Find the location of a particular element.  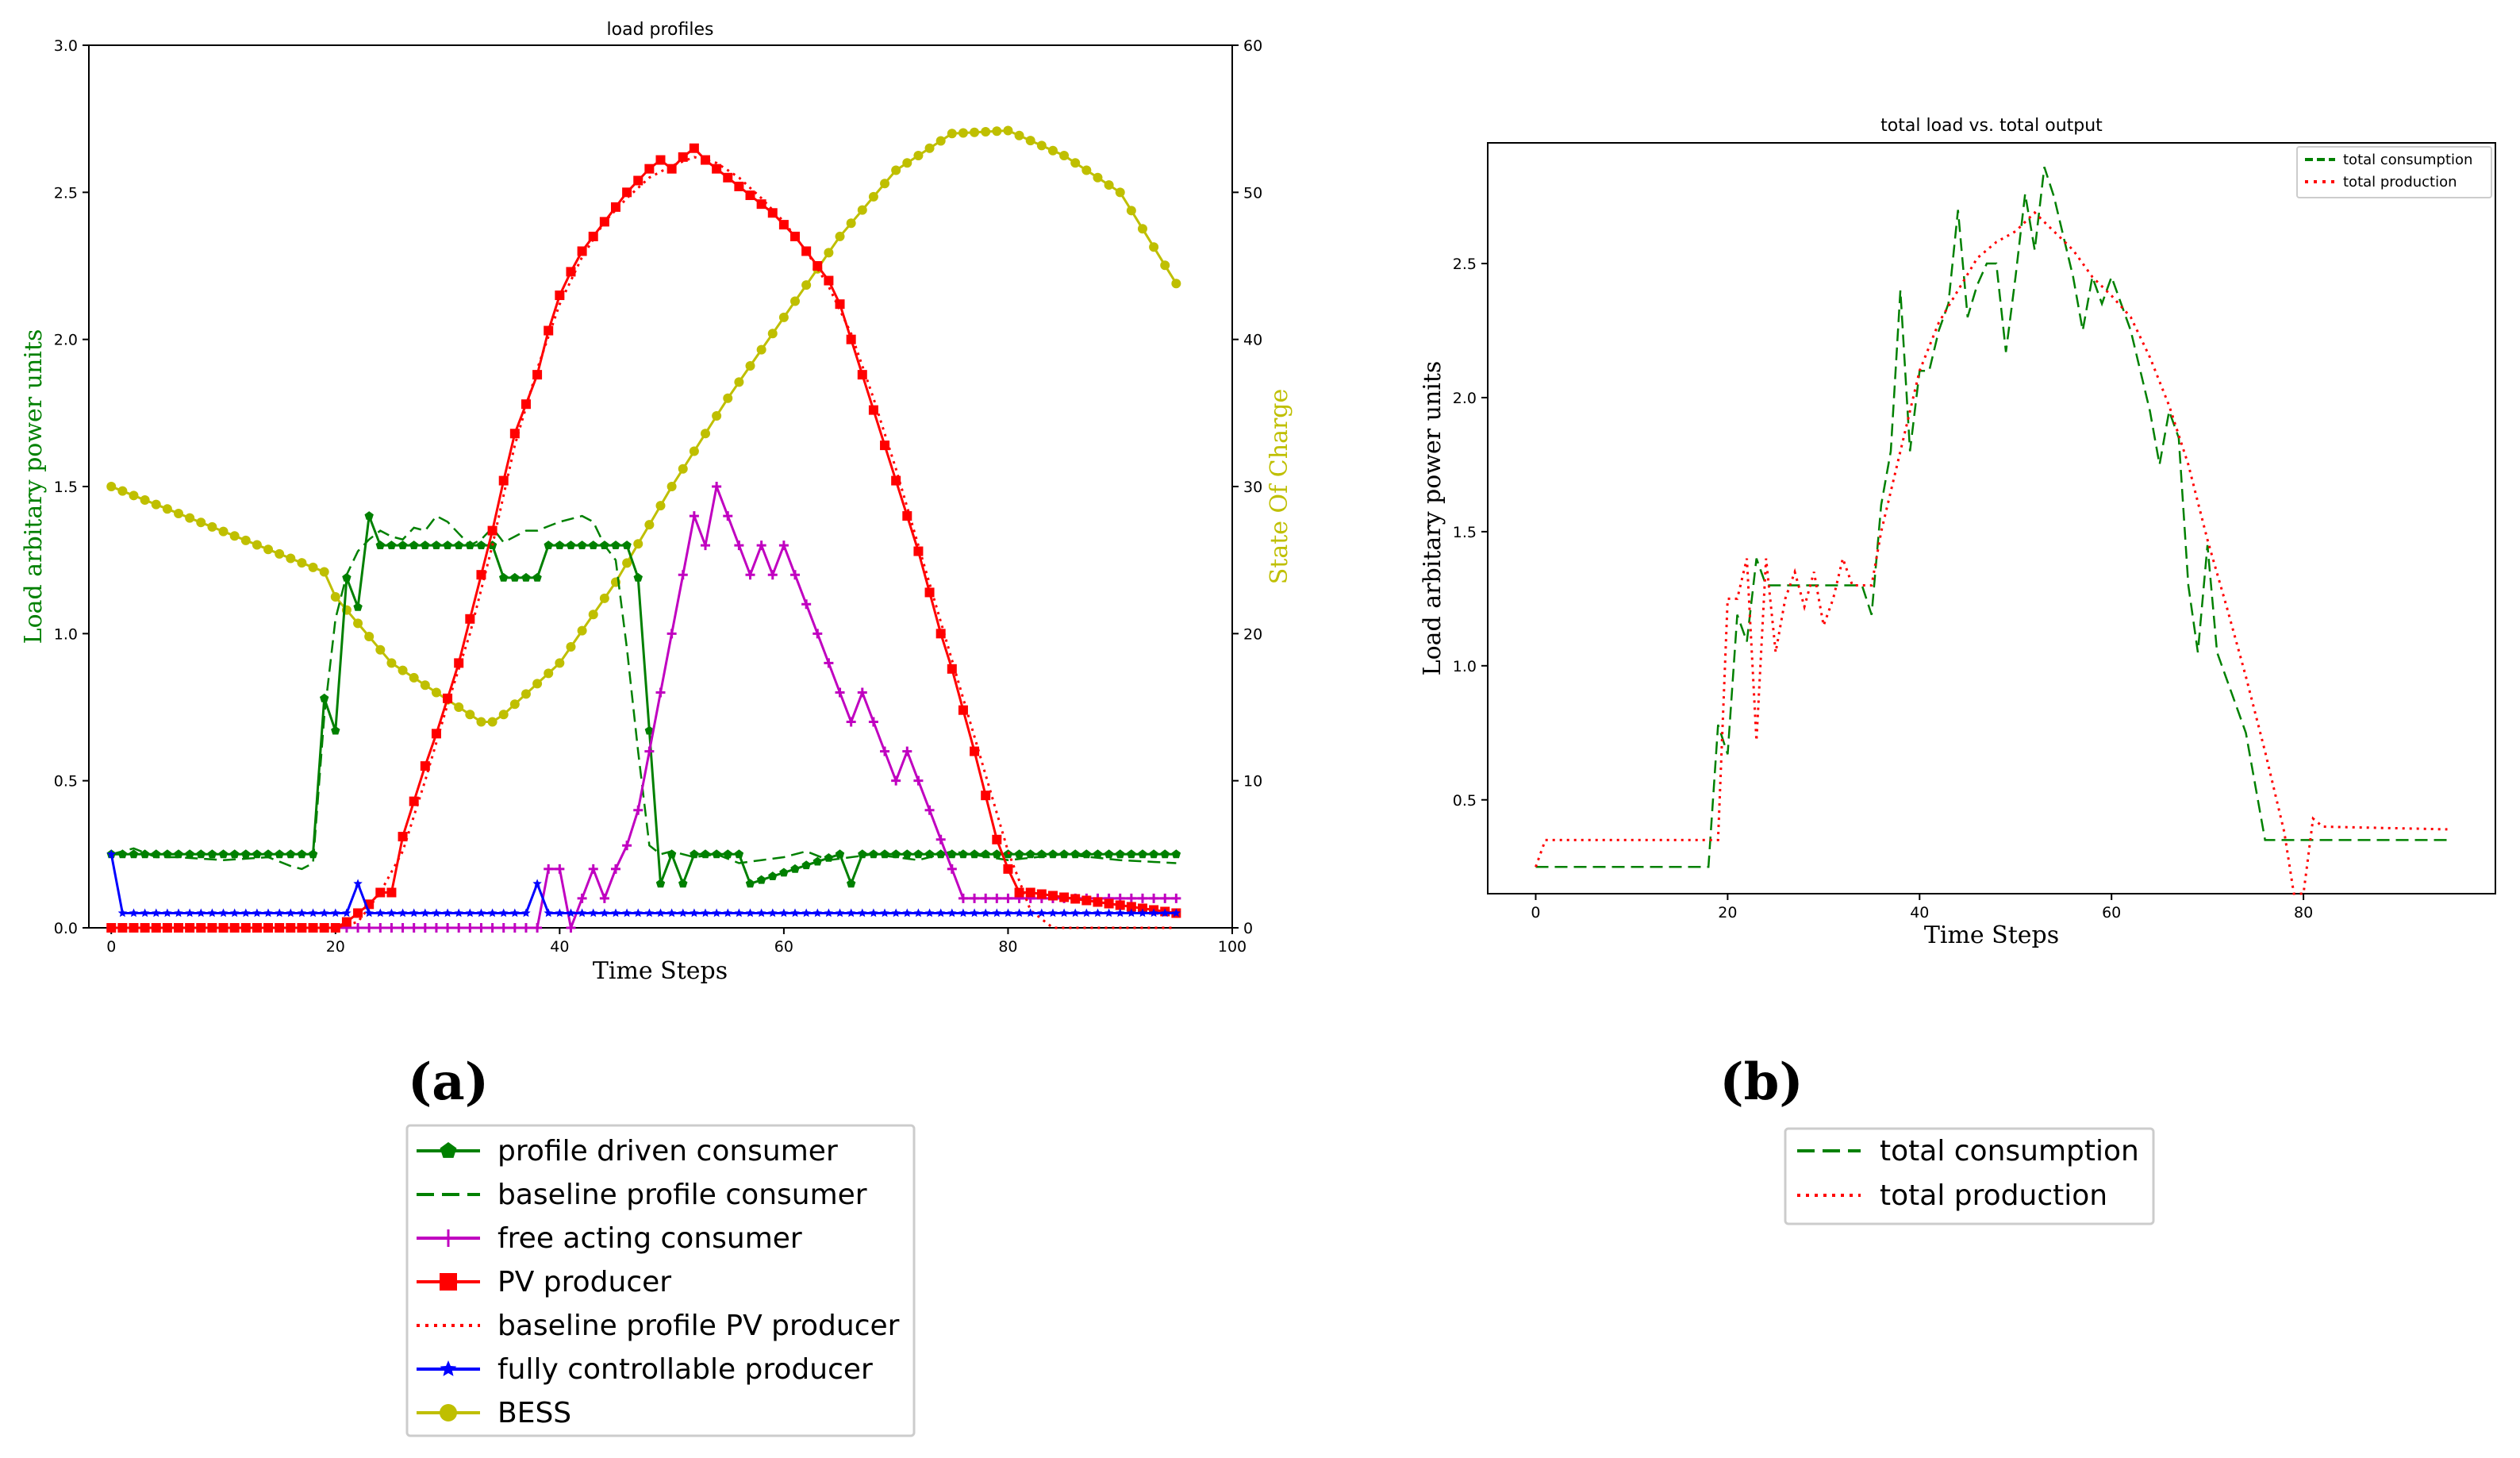

panel-b-ytick-label: 1.5 is located at coordinates (1465, 532).